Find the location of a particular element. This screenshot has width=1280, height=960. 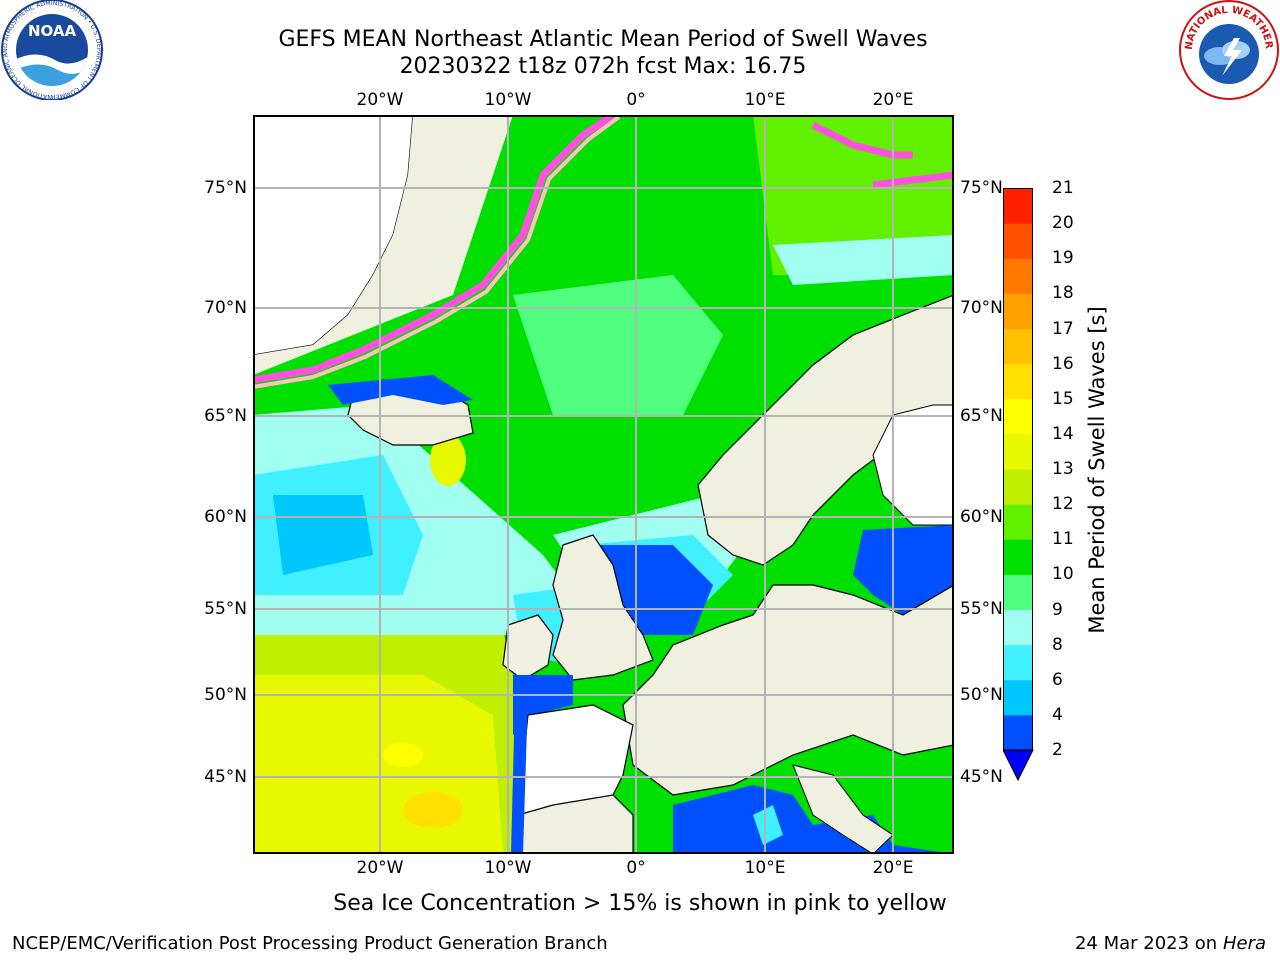

footer-date: 24 Mar 2023 on Hera is located at coordinates (1170, 943).